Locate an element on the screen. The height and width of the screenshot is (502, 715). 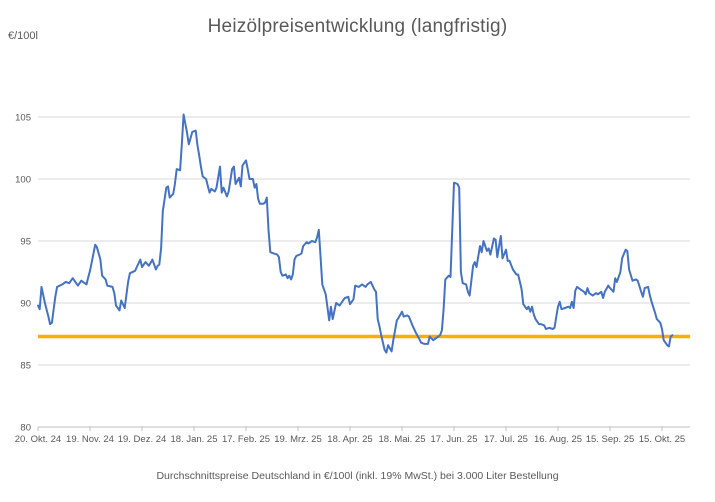
x-tick-label: 15. Okt. 25 is located at coordinates (662, 439).